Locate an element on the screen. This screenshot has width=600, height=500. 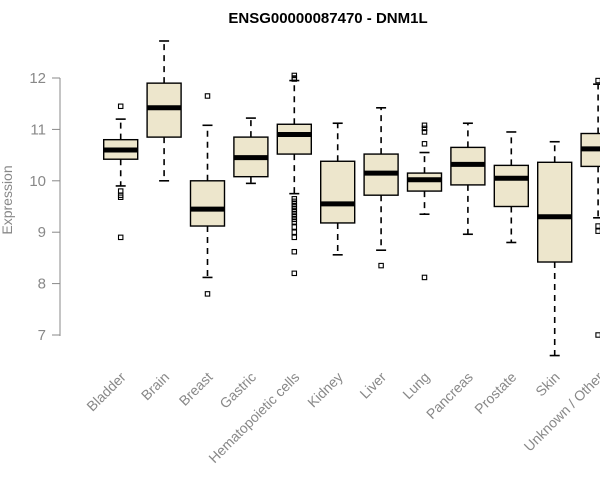
x-category-label: Lung is located at coordinates (415, 385).